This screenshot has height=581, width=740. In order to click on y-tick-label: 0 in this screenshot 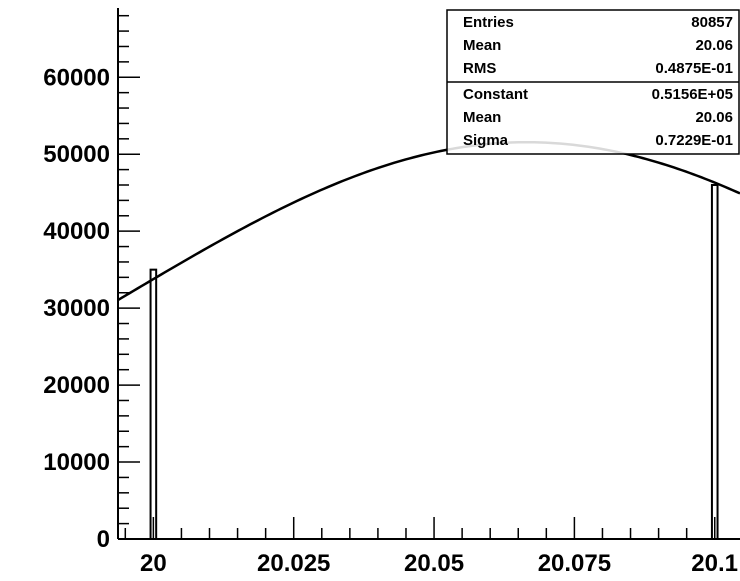, I will do `click(103, 539)`.